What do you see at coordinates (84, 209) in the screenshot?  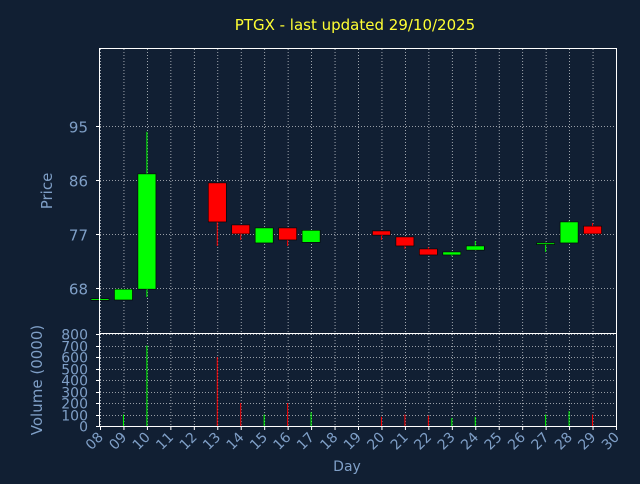 I see `price-axis-ticks: 68 77 86 95` at bounding box center [84, 209].